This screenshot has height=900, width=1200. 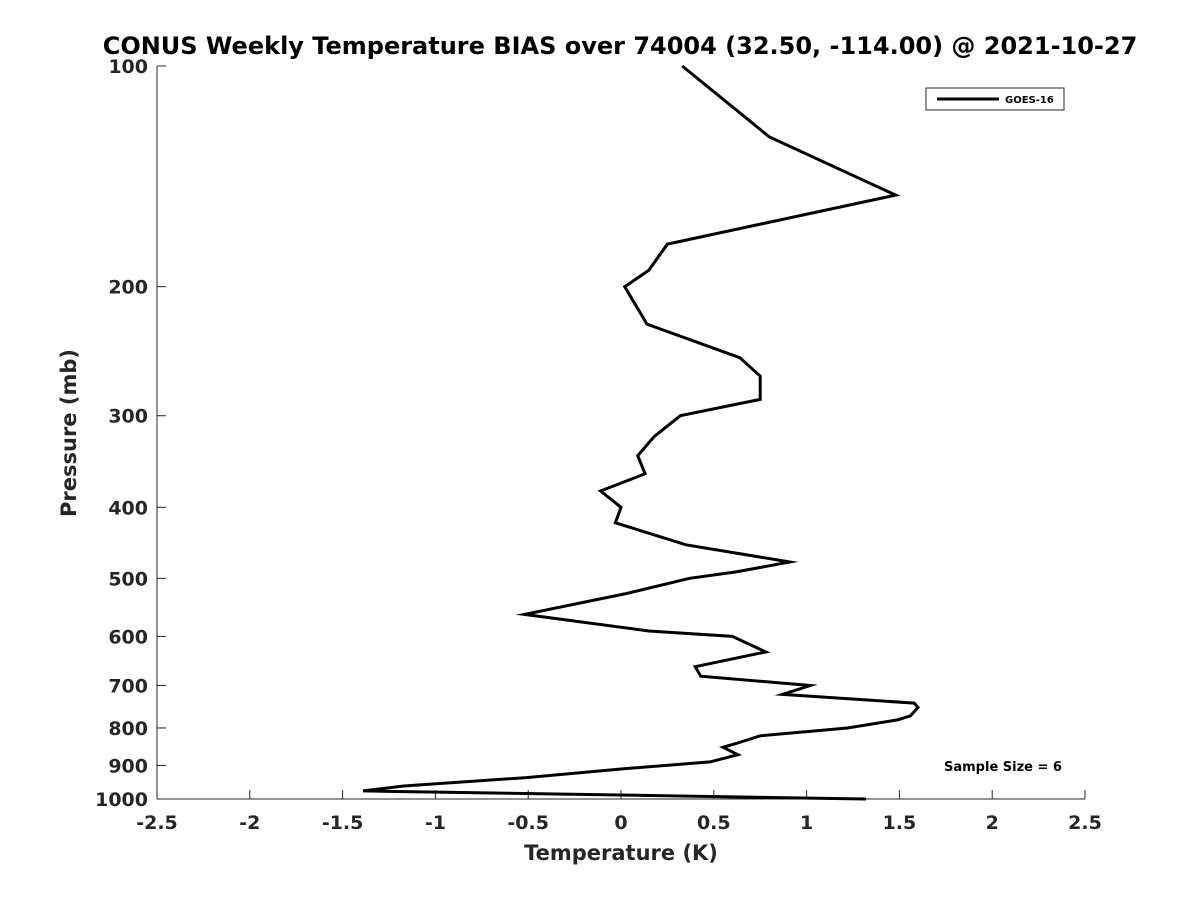 What do you see at coordinates (1003, 767) in the screenshot?
I see `sample-size-annotation: Sample Size = 6` at bounding box center [1003, 767].